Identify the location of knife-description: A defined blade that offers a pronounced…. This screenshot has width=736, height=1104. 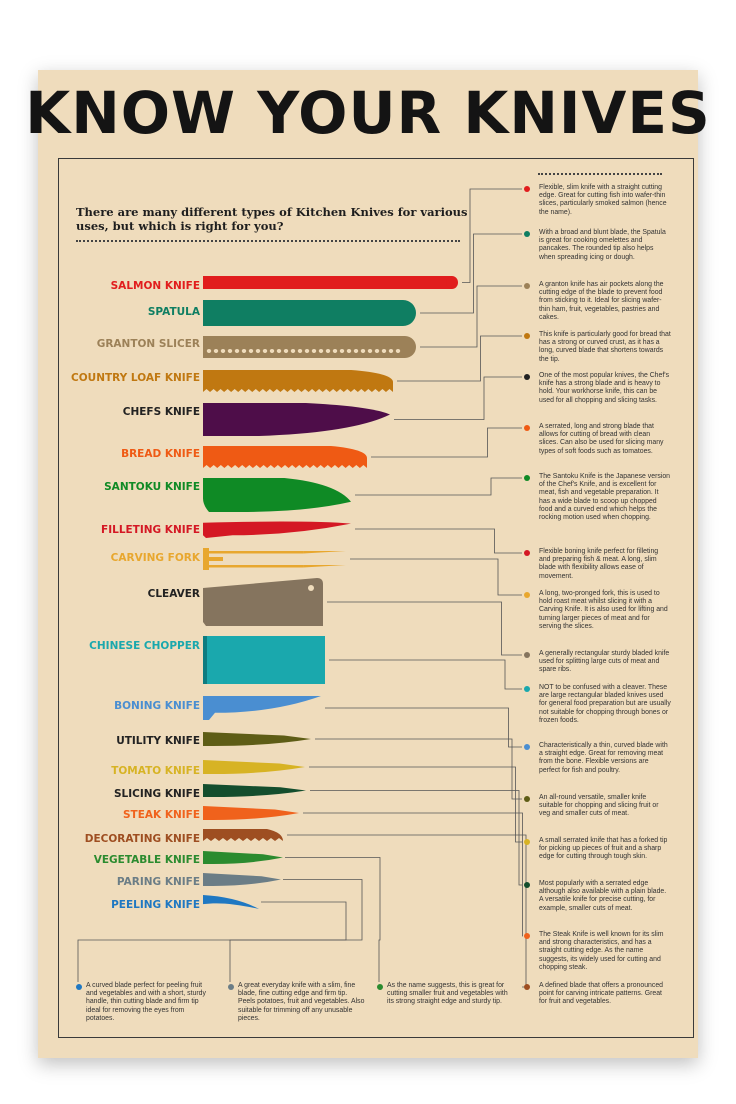
(601, 994).